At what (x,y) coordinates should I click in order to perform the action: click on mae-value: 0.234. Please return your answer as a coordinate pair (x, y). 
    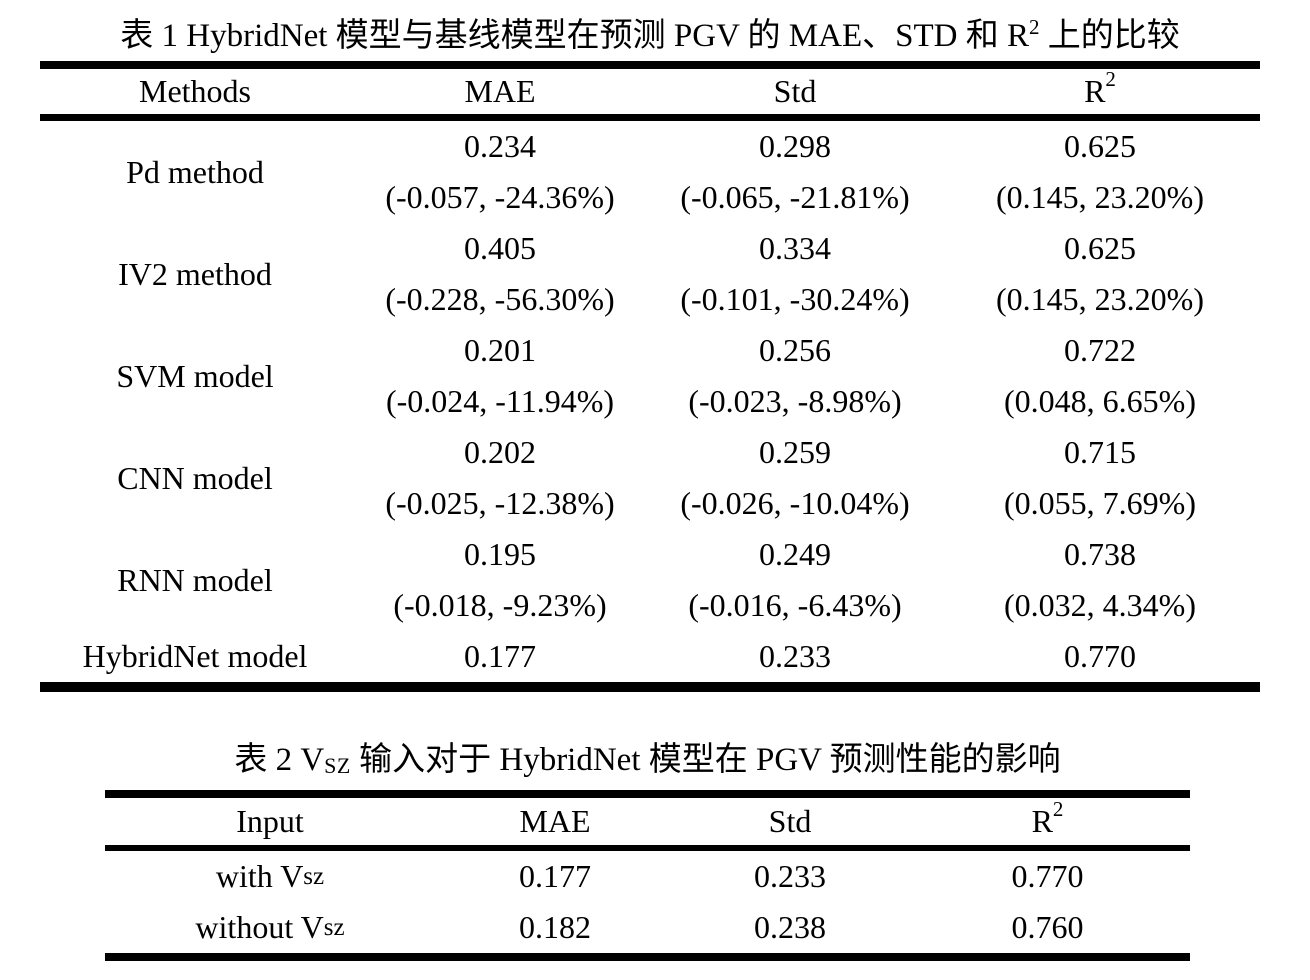
    Looking at the image, I should click on (500, 146).